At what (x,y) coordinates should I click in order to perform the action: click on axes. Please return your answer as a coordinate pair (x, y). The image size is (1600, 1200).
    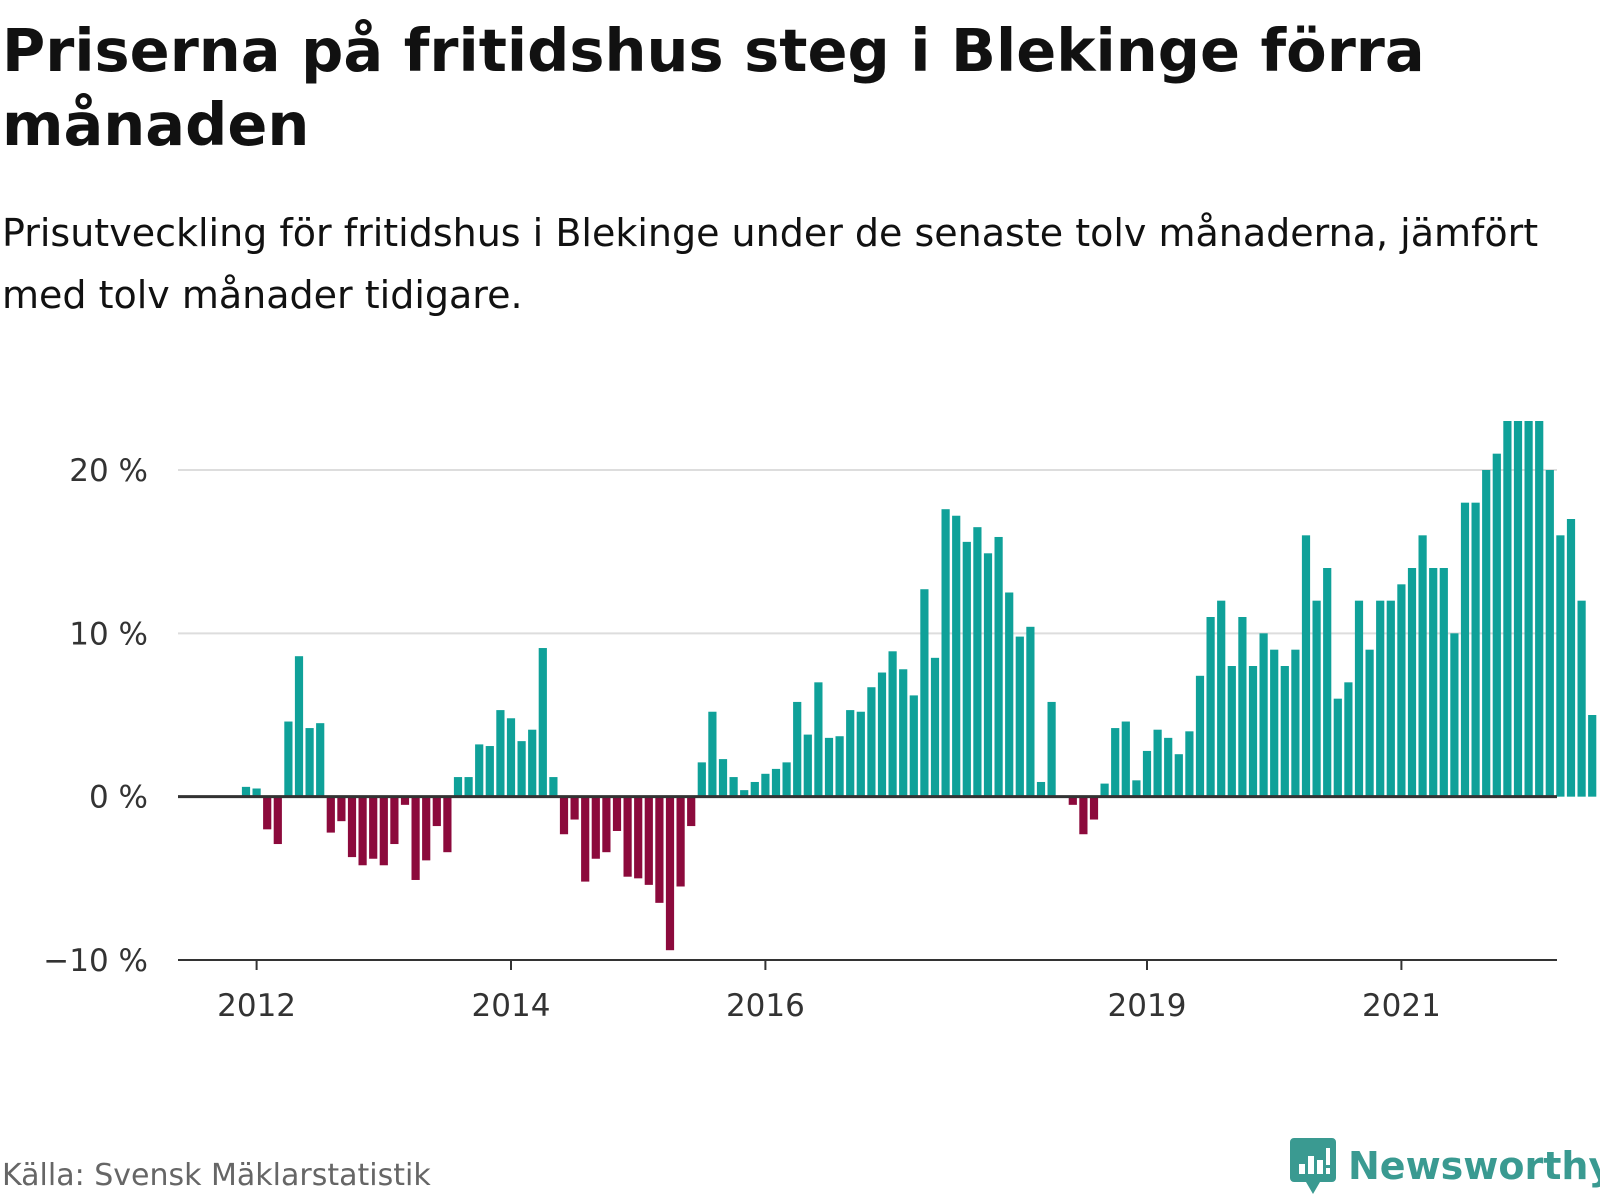
    Looking at the image, I should click on (867, 882).